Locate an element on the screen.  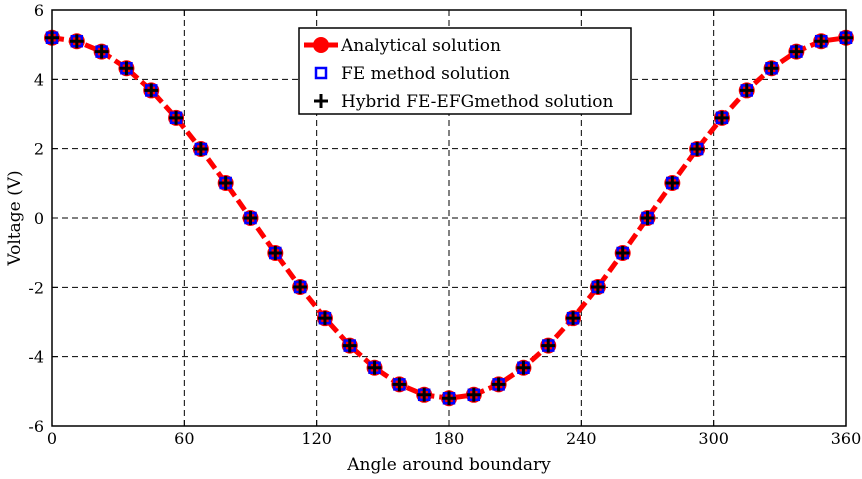
legend-item-analytical: Analytical solution is located at coordinates (402, 46).